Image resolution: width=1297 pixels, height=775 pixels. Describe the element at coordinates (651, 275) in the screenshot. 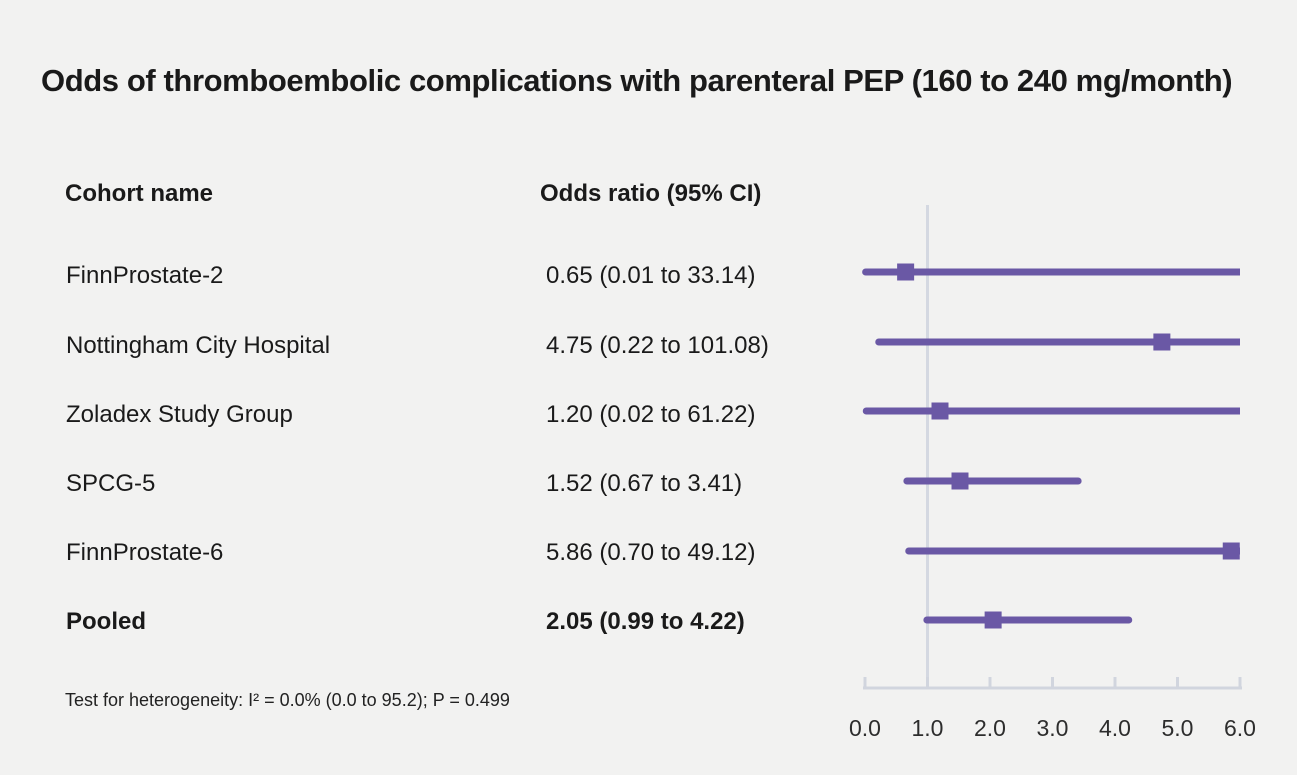

I see `odds-ratio-value: 0.65 (0.01 to 33.14)` at that location.